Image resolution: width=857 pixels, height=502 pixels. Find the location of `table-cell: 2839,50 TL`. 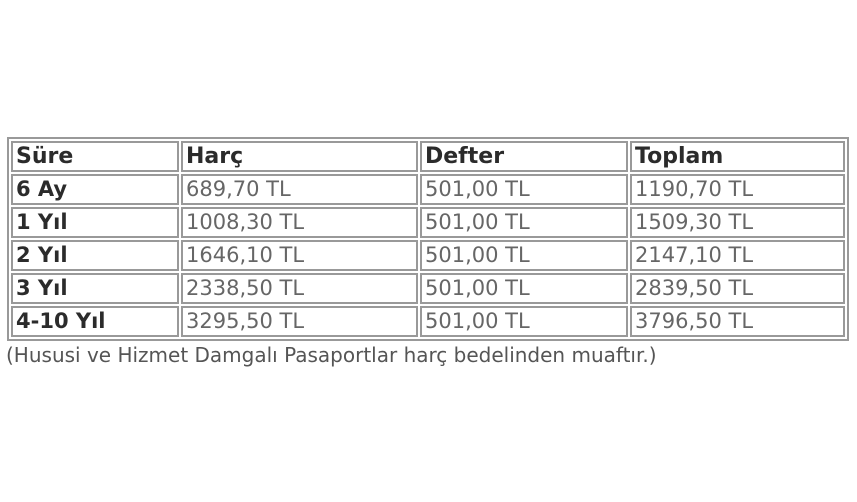

table-cell: 2839,50 TL is located at coordinates (737, 288).